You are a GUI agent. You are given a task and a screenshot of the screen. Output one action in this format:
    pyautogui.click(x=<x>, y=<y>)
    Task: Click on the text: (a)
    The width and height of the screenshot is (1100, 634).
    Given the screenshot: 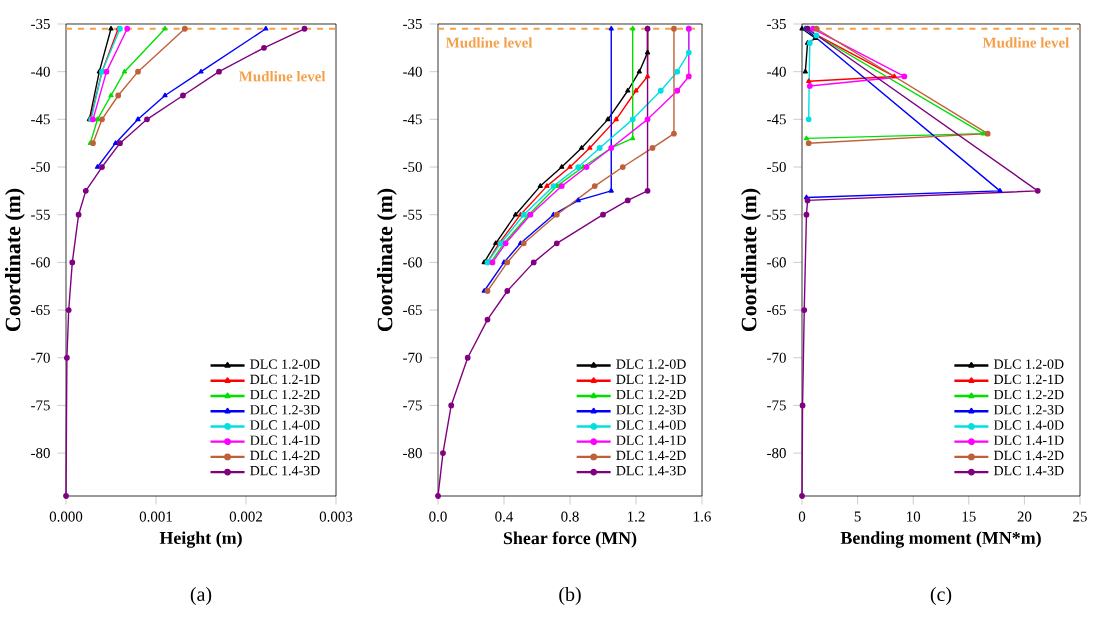 What is the action you would take?
    pyautogui.click(x=201, y=596)
    